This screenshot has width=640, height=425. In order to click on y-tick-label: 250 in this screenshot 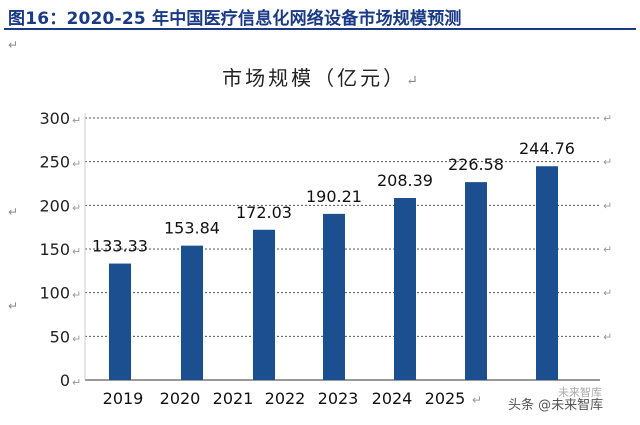, I will do `click(54, 162)`.